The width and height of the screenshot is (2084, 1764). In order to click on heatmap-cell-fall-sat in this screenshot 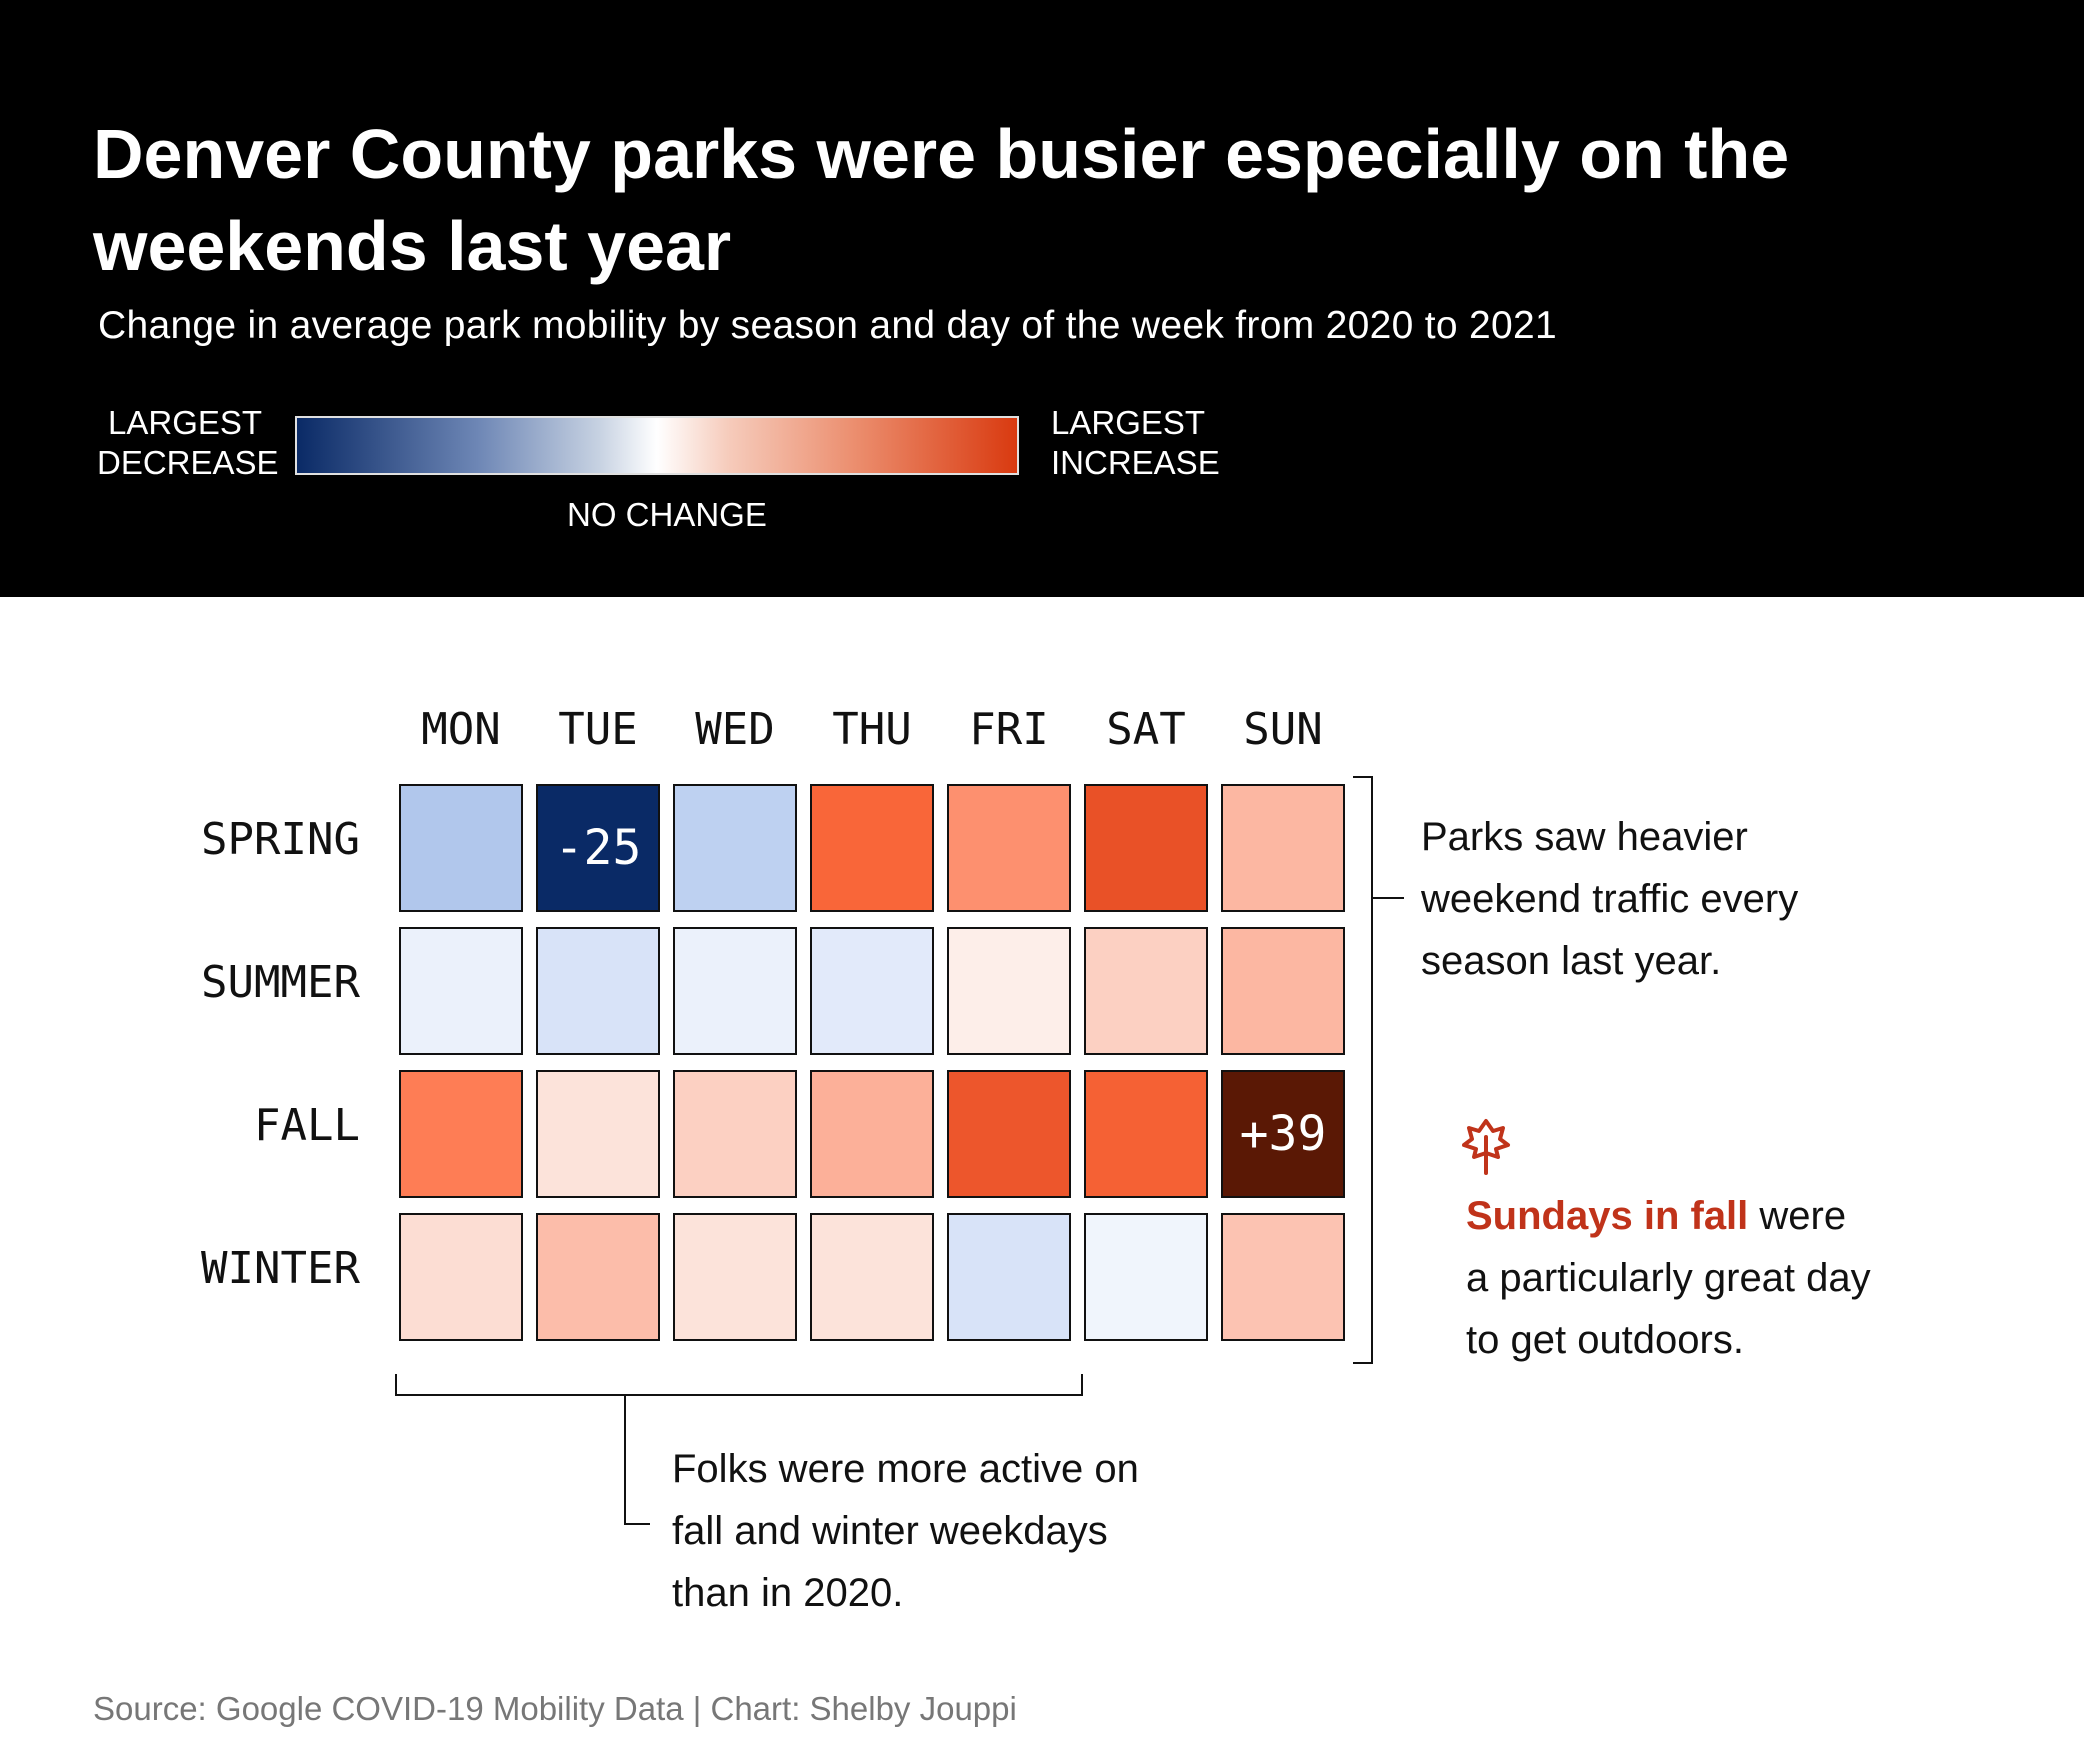, I will do `click(1146, 1134)`.